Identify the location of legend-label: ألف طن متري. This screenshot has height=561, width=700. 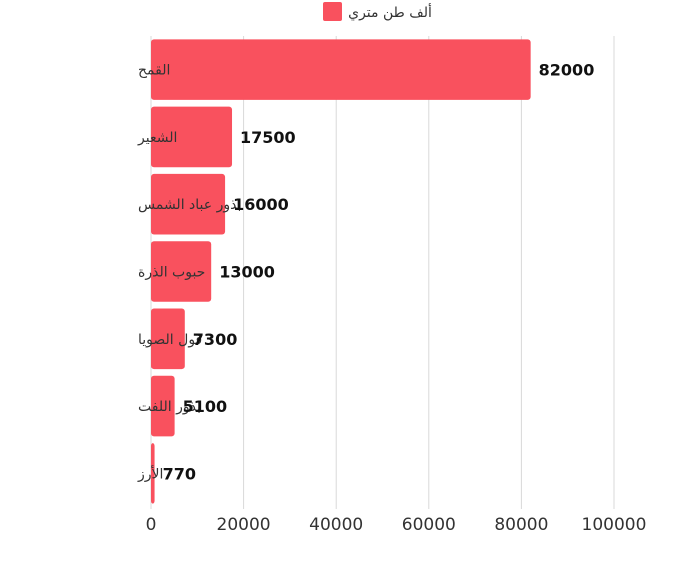
(390, 12).